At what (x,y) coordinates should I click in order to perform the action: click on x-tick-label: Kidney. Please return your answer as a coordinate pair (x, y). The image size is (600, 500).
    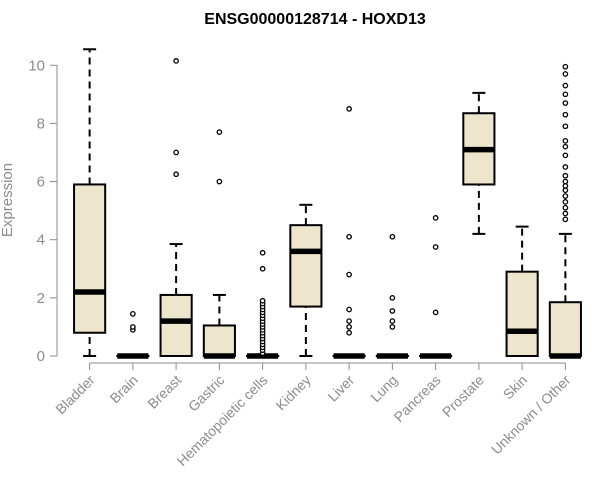
    Looking at the image, I should click on (293, 393).